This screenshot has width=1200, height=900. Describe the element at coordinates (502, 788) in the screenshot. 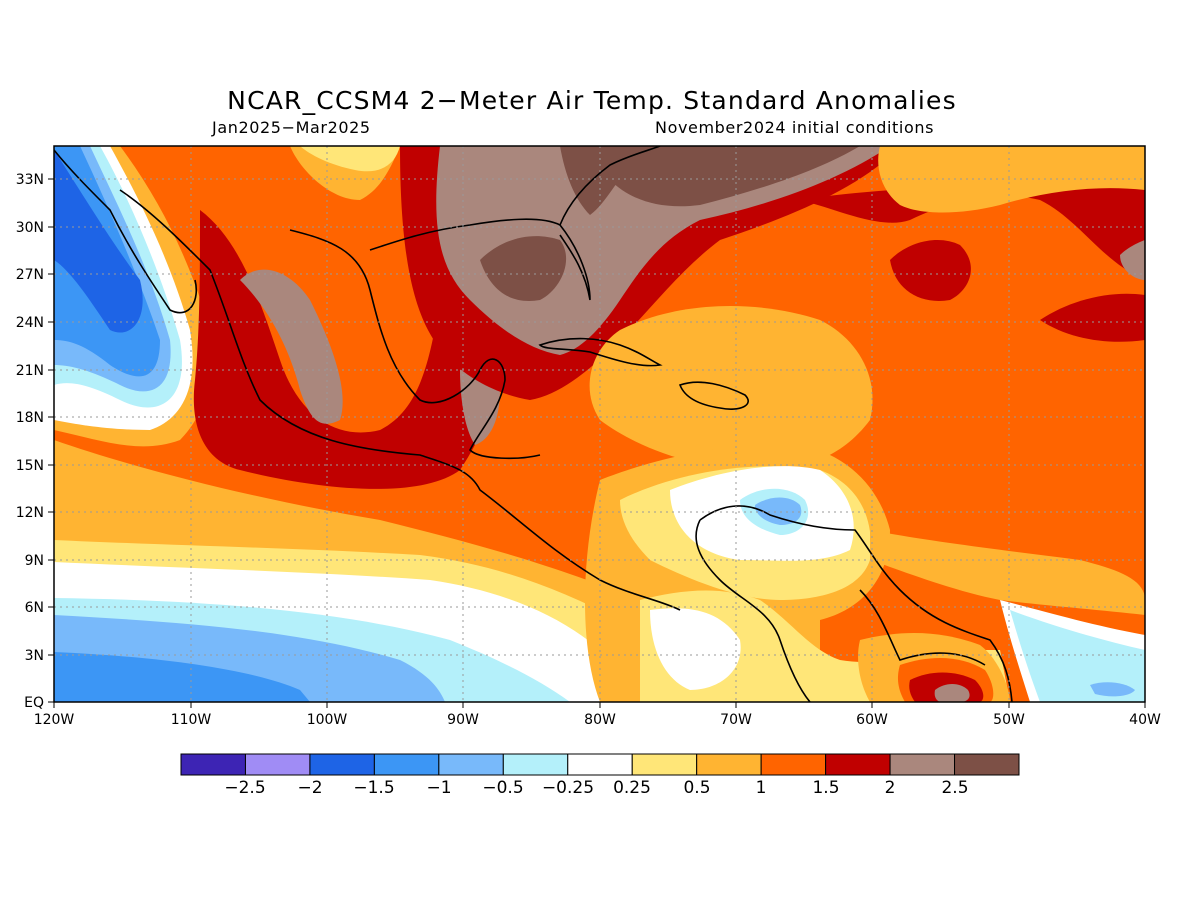

I see `colorbar-label: −0.5` at that location.